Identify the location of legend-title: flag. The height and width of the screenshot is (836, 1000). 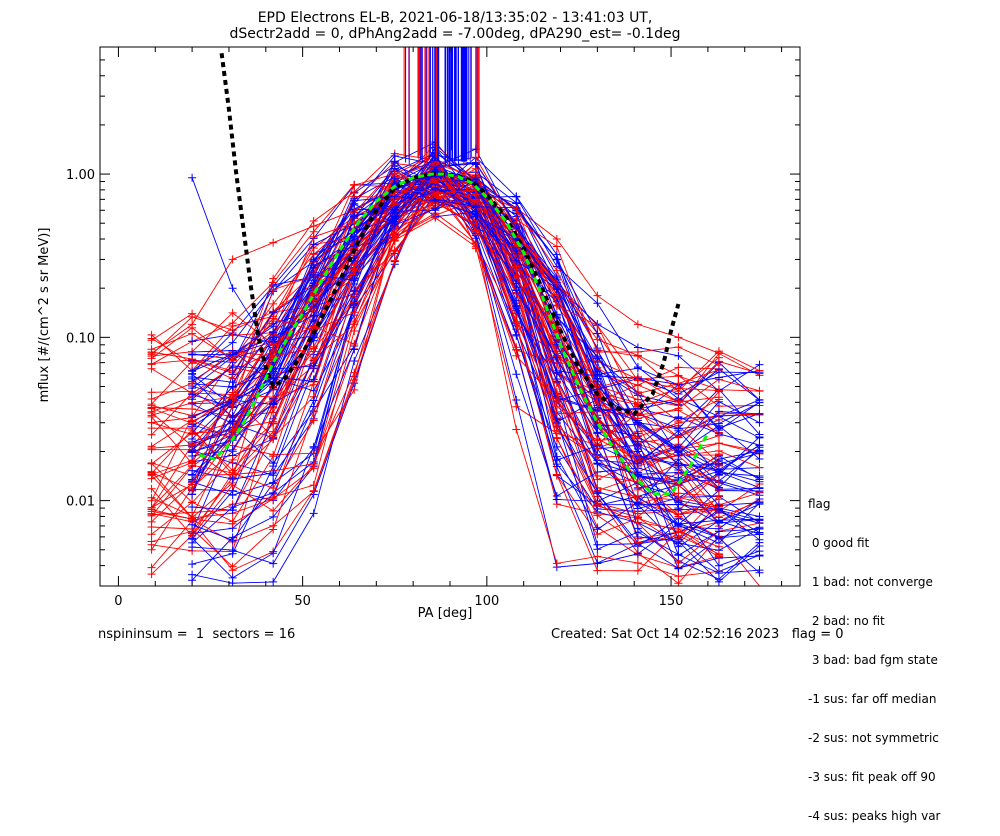
(819, 504).